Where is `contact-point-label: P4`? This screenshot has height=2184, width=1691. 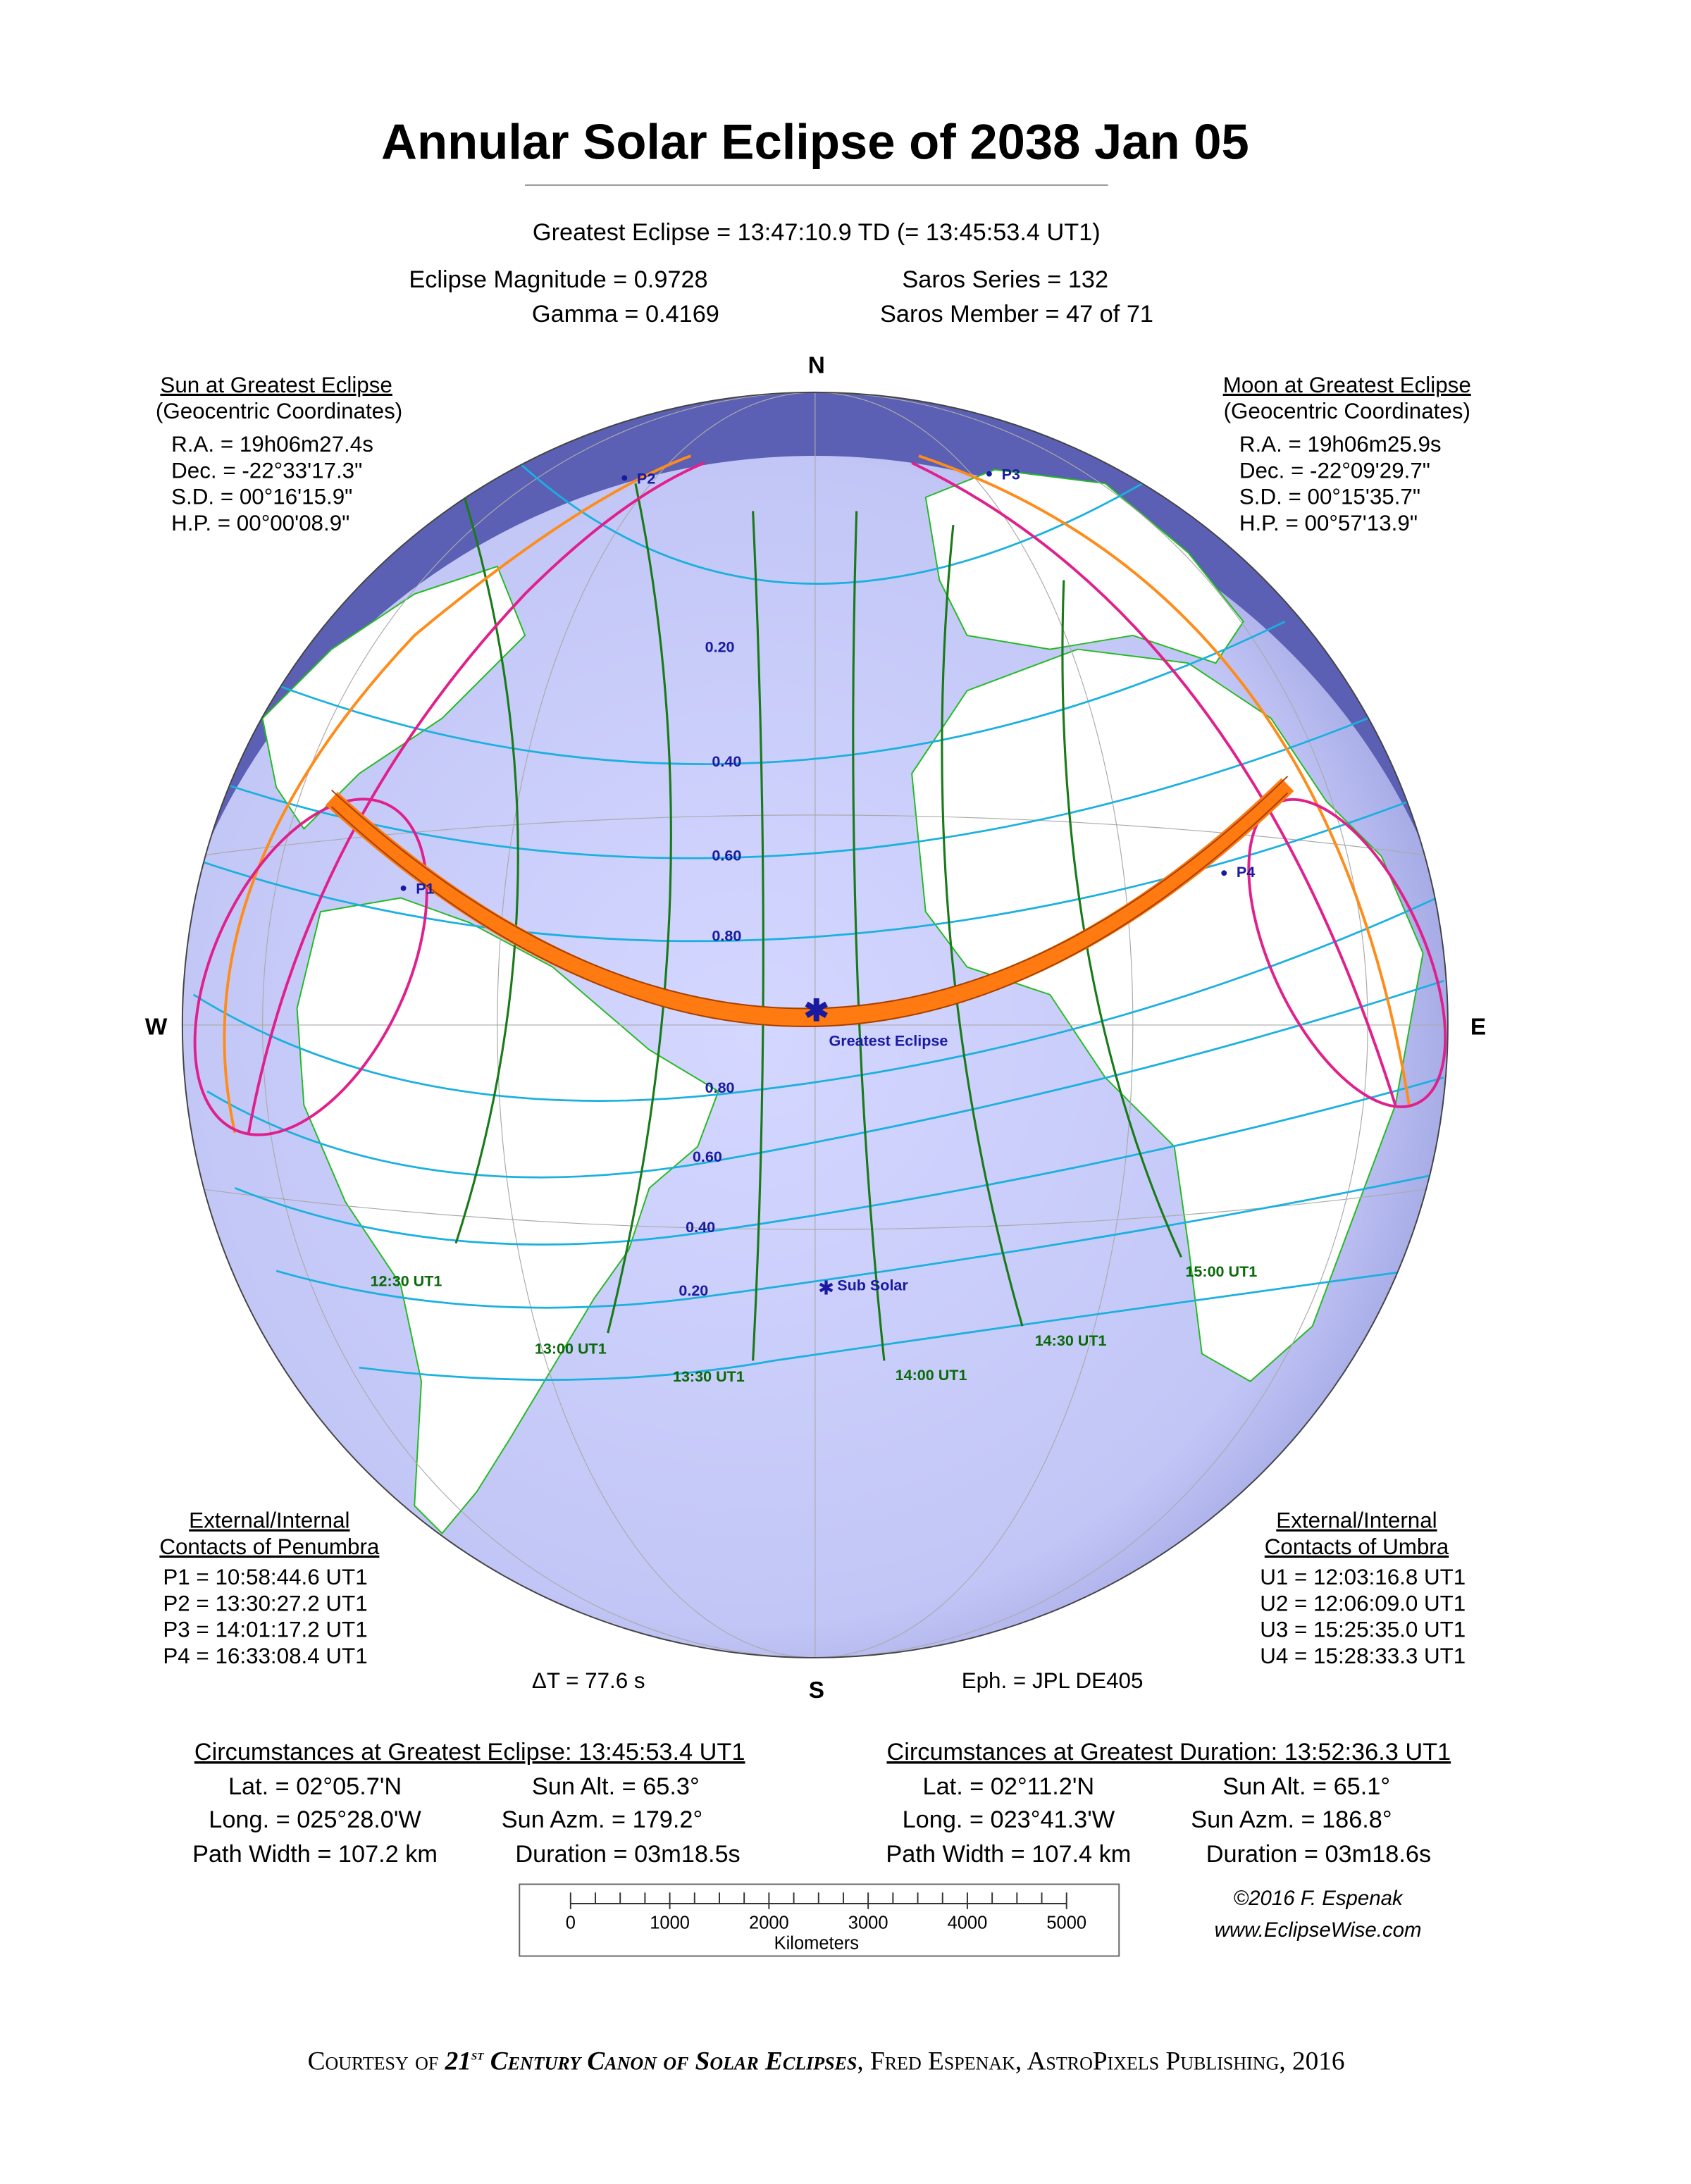 contact-point-label: P4 is located at coordinates (1246, 872).